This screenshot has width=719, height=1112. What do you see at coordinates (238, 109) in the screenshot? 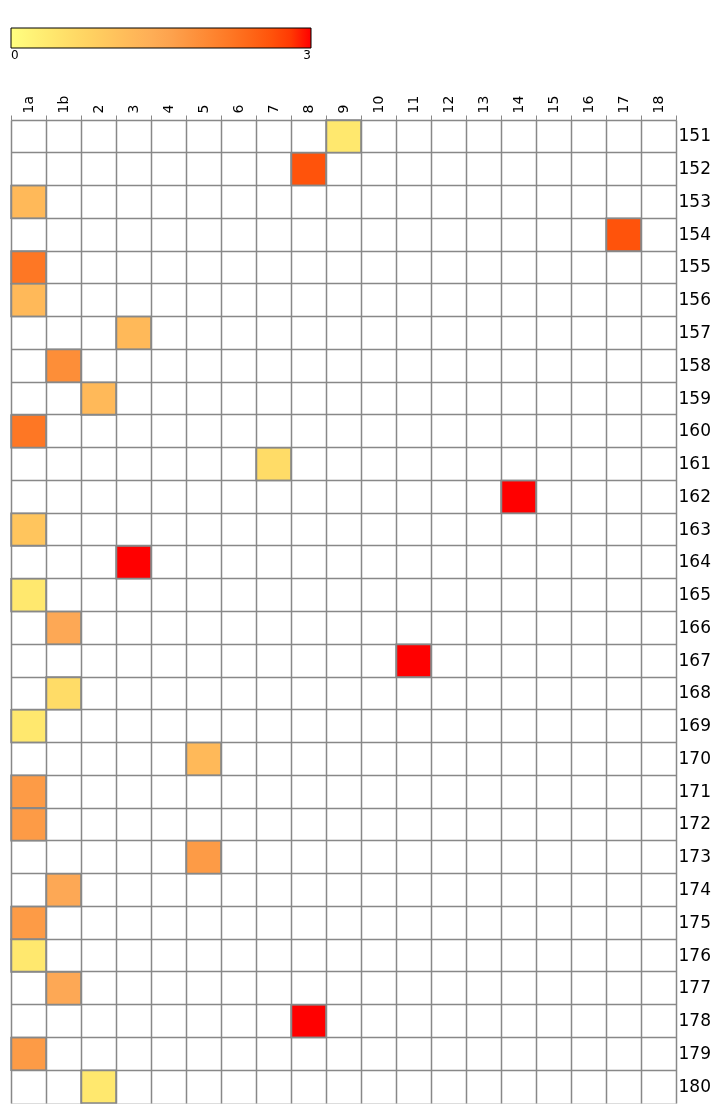
I see `x-tick-label: 6` at bounding box center [238, 109].